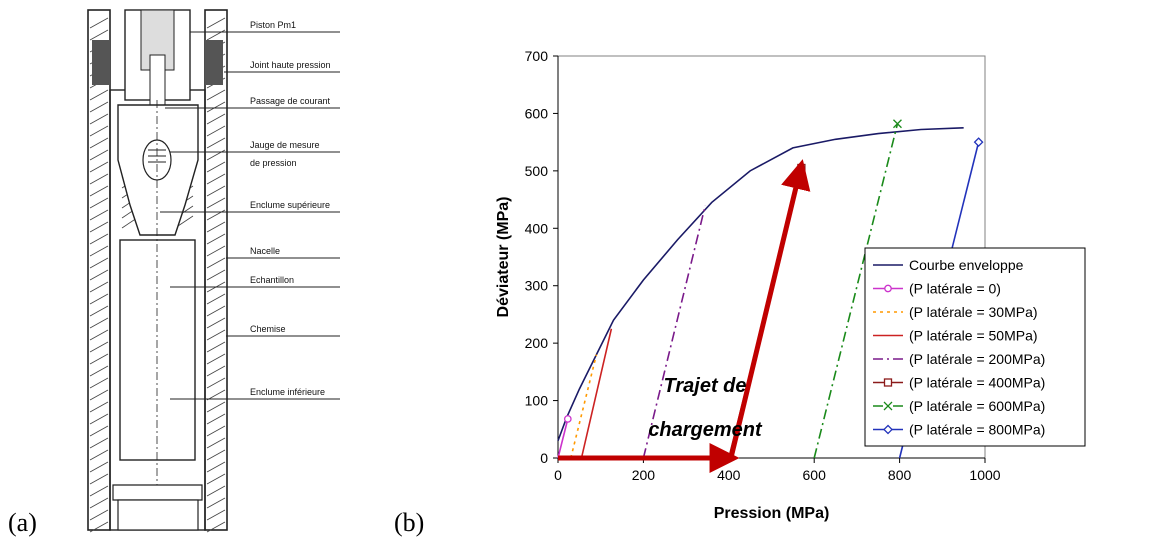 Image resolution: width=1165 pixels, height=549 pixels. I want to click on callout-text: Jauge de mesure, so click(285, 145).